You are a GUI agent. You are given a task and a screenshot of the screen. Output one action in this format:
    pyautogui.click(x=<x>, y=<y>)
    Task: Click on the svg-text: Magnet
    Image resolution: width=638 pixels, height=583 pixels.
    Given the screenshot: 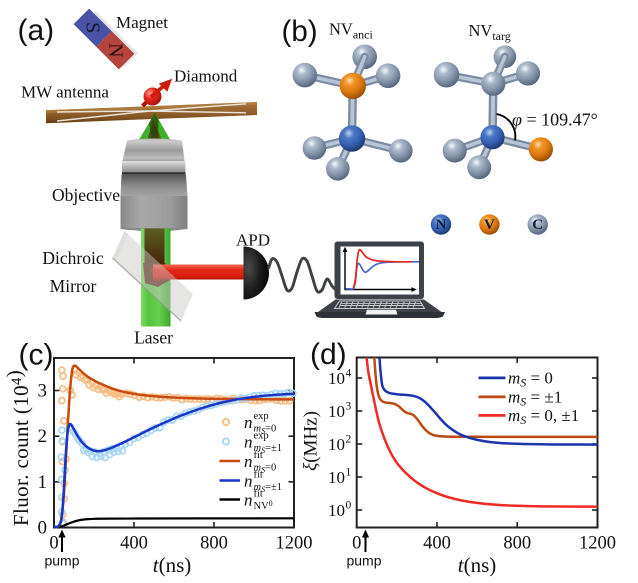 What is the action you would take?
    pyautogui.click(x=142, y=22)
    